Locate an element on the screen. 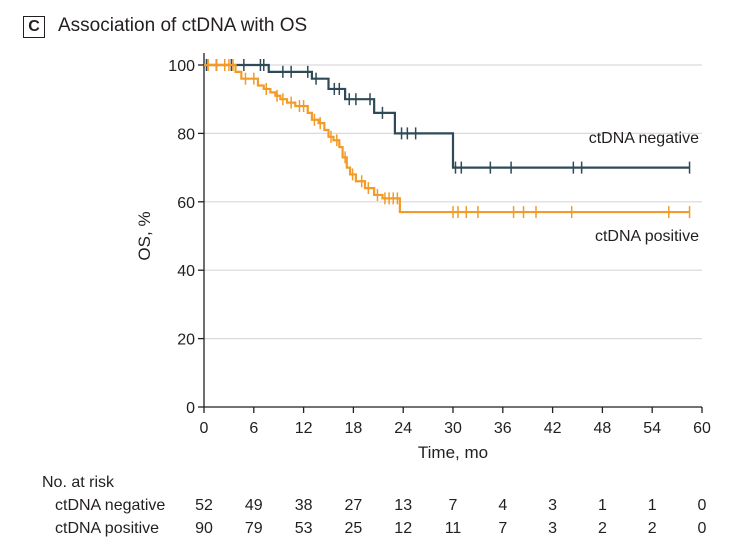 The image size is (734, 551). risk-count: 49 is located at coordinates (254, 505).